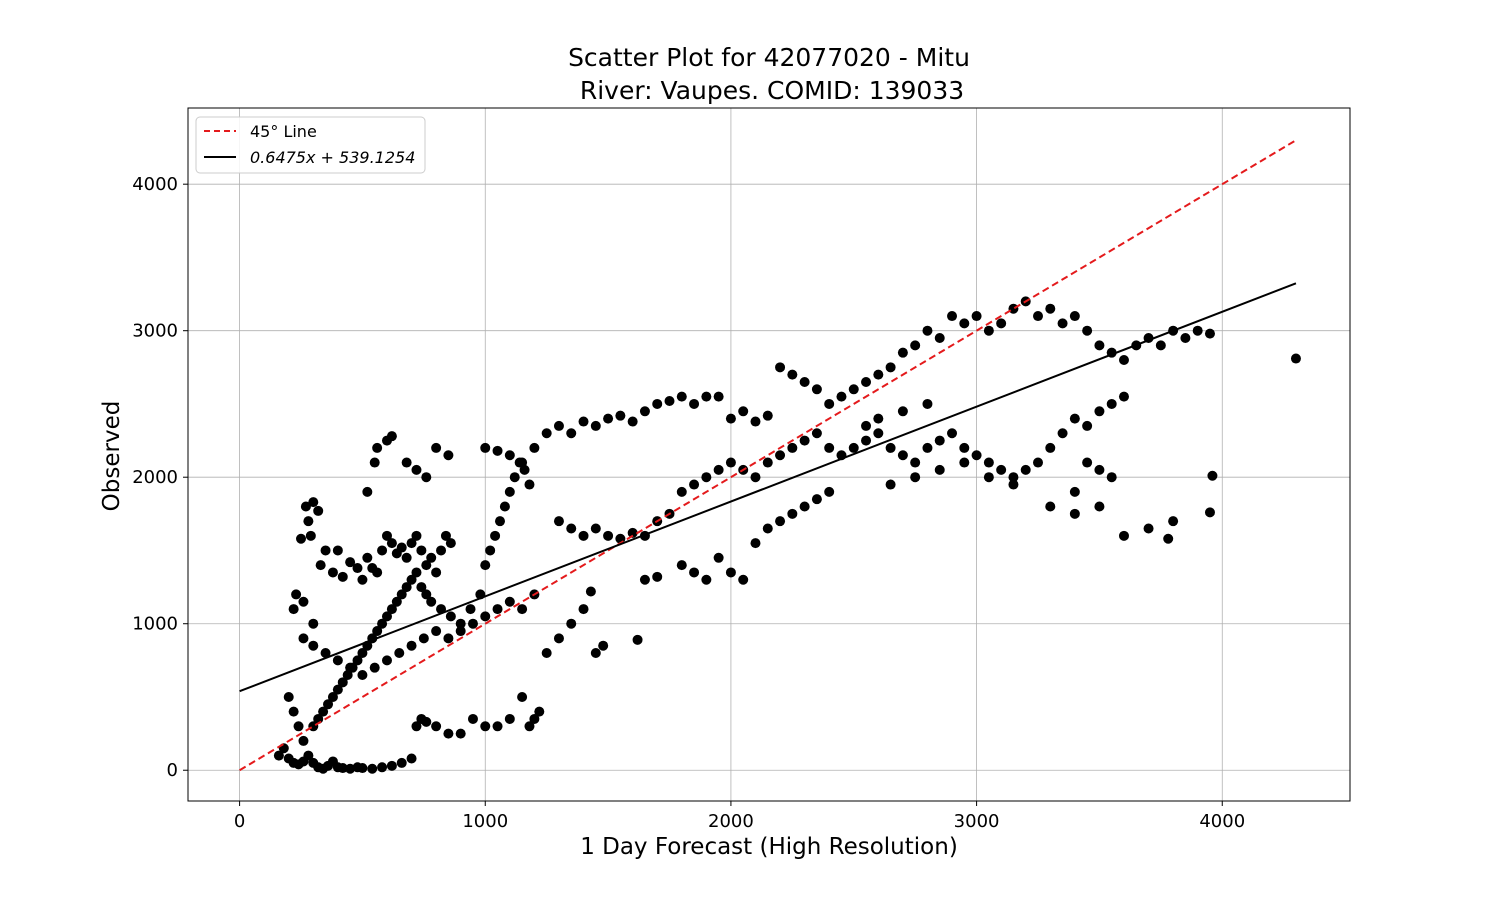 This screenshot has width=1500, height=900. What do you see at coordinates (332, 157) in the screenshot?
I see `legend-label-fit-line: 0.6475x + 539.1254` at bounding box center [332, 157].